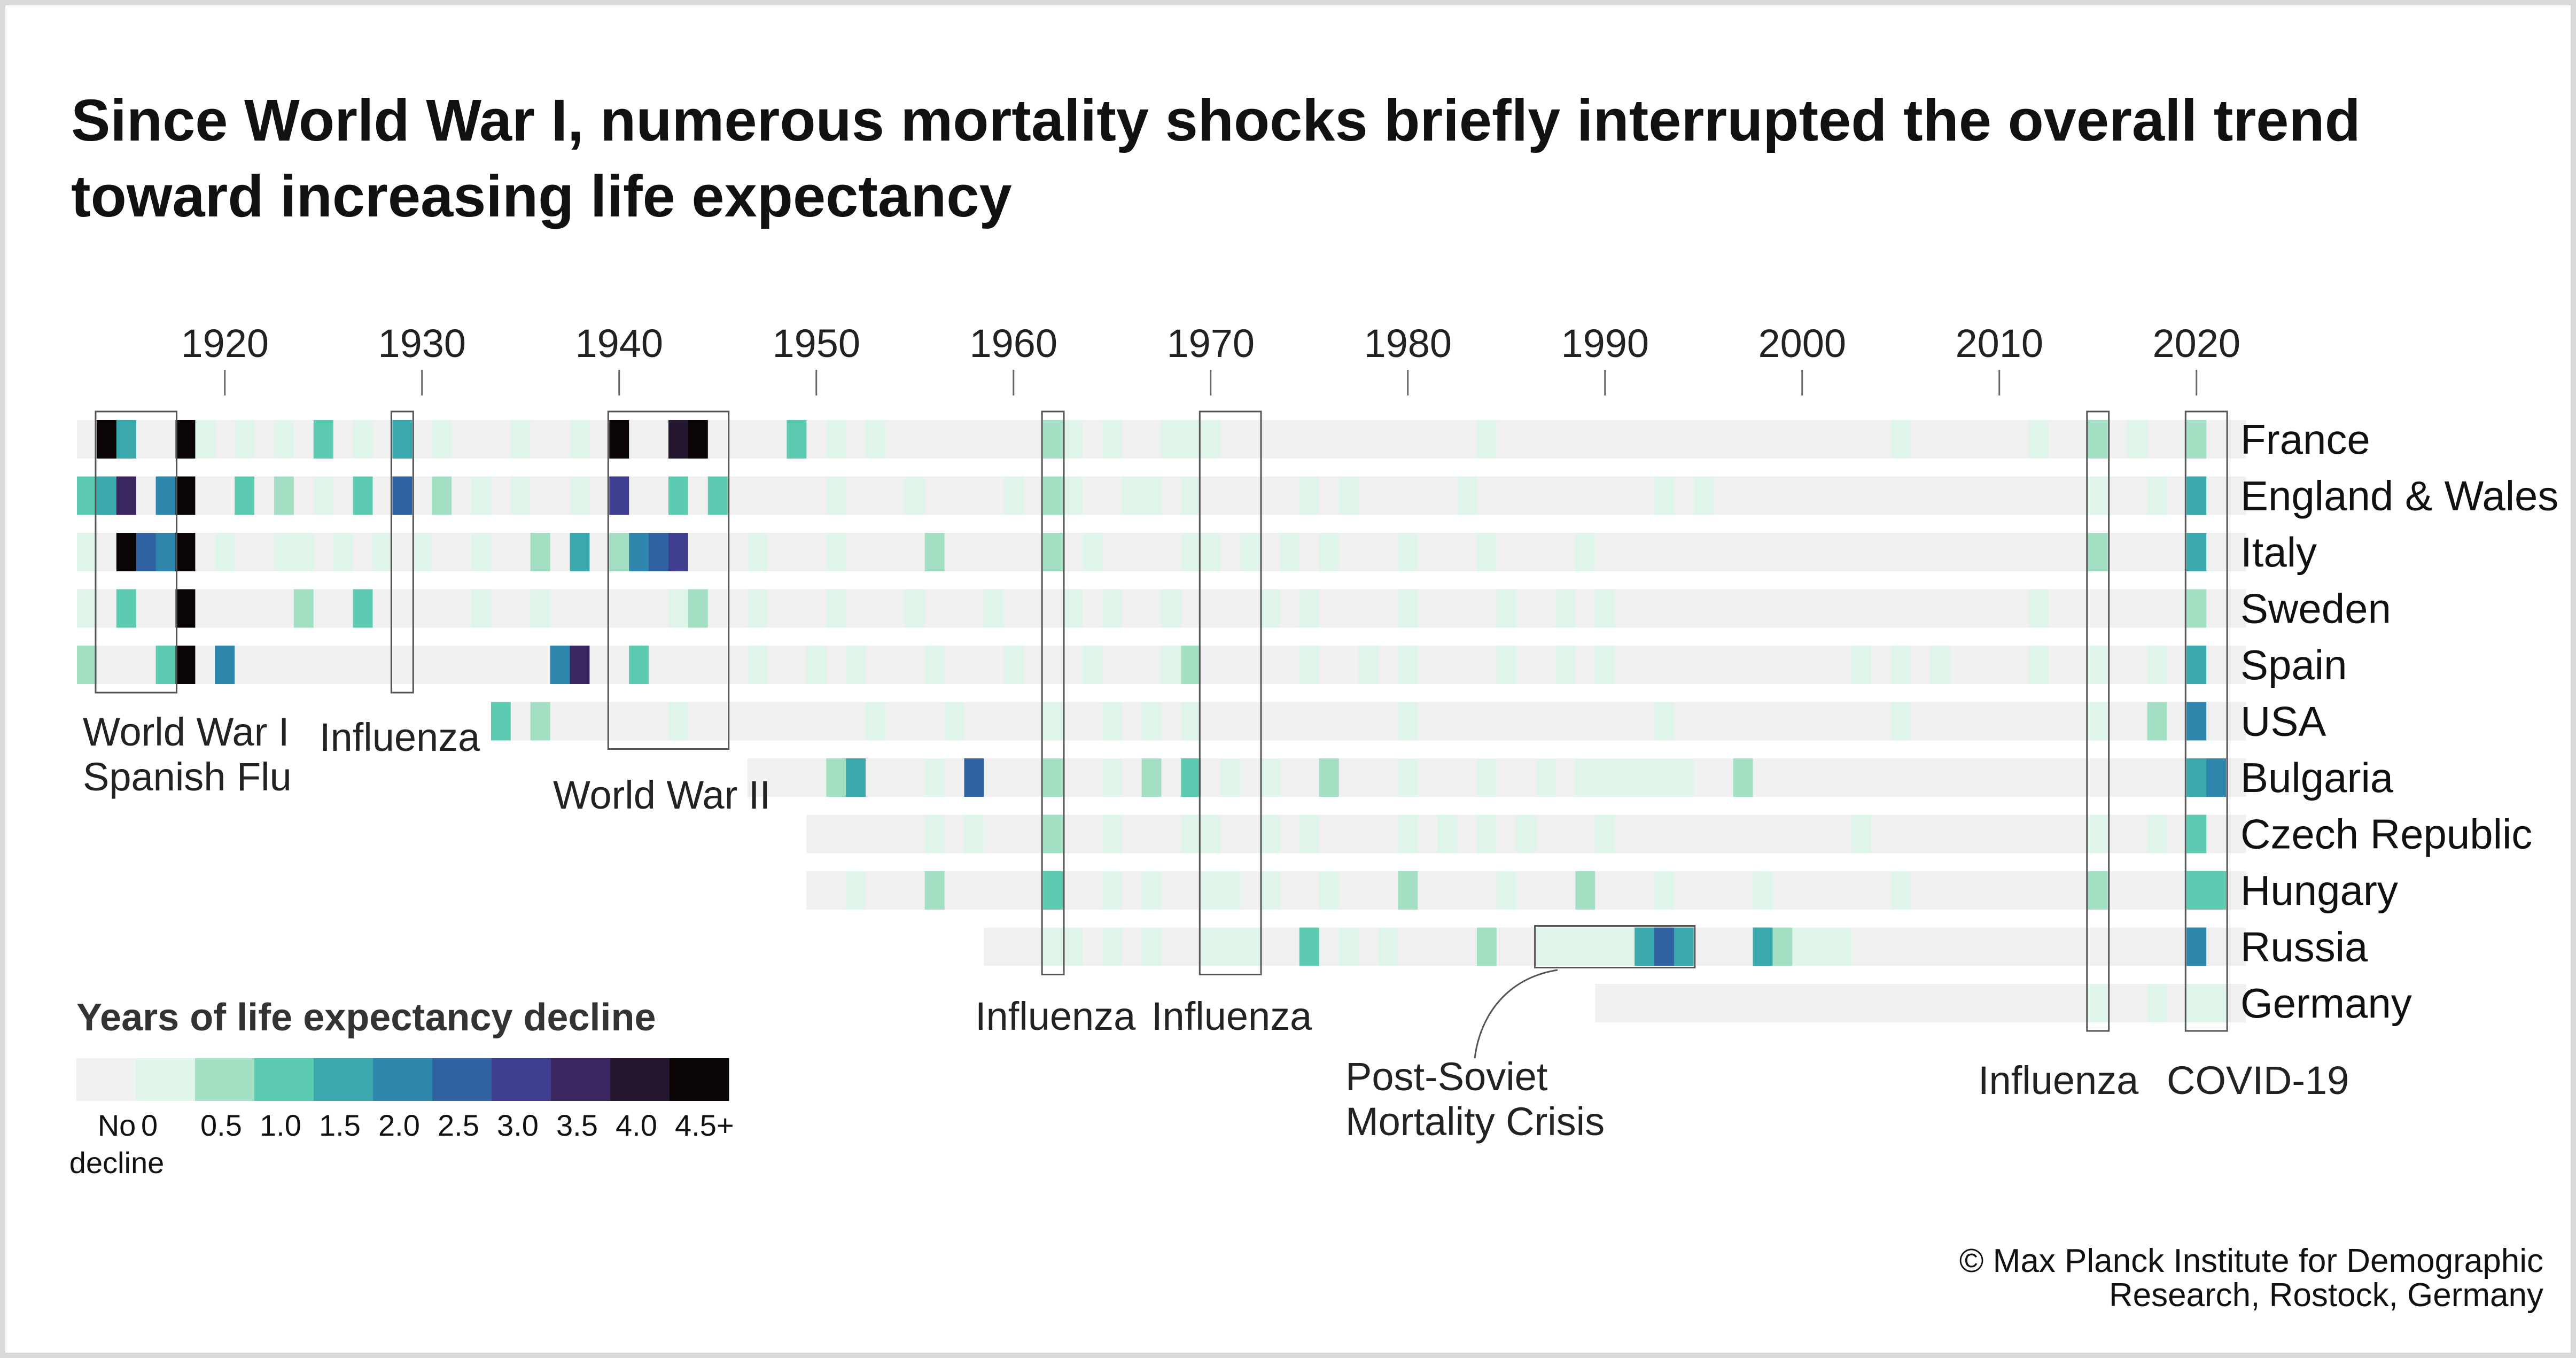 The height and width of the screenshot is (1358, 2576). What do you see at coordinates (1570, 777) in the screenshot?
I see `country-row: Bulgaria` at bounding box center [1570, 777].